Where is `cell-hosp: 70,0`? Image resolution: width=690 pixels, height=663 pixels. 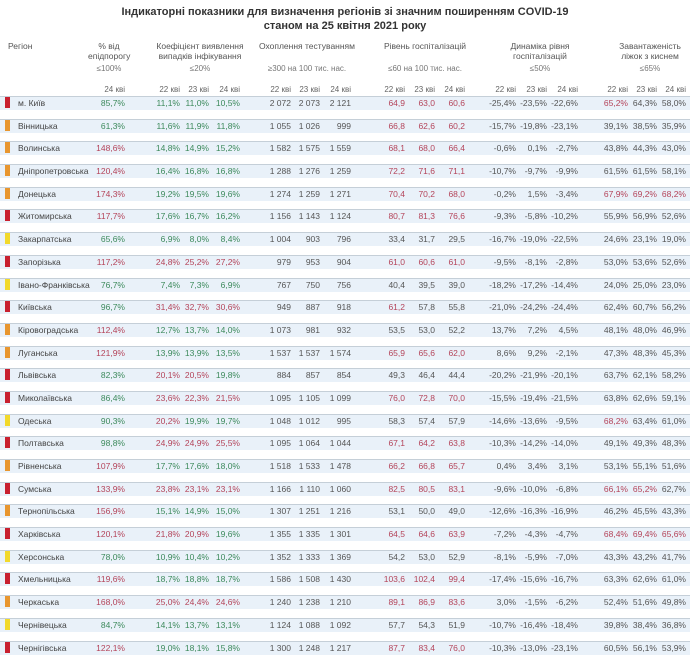
cell-hosp: 70,0 is located at coordinates (447, 398).